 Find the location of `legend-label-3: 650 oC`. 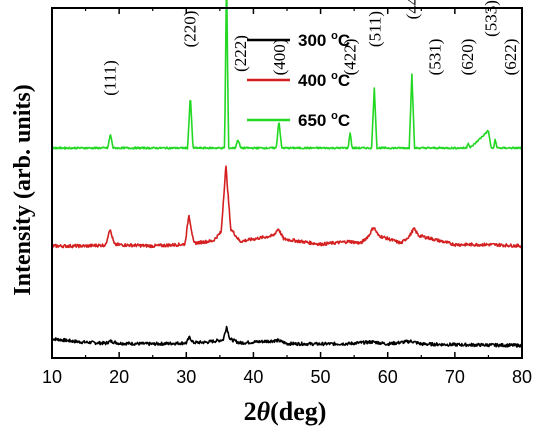

legend-label-3: 650 oC is located at coordinates (324, 120).